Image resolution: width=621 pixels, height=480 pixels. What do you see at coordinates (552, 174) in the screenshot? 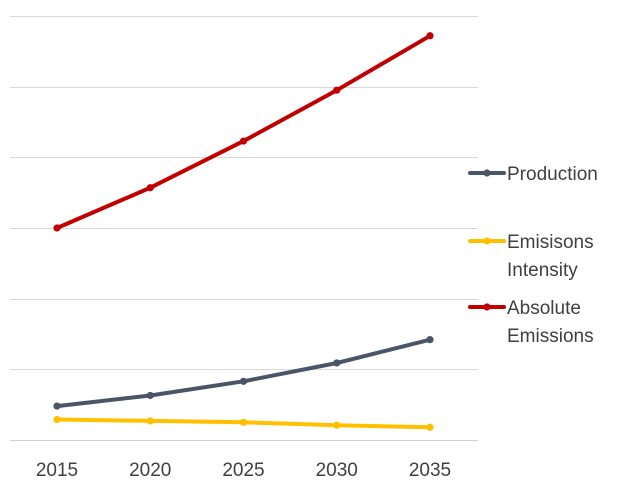
I see `legend-label: Production` at bounding box center [552, 174].